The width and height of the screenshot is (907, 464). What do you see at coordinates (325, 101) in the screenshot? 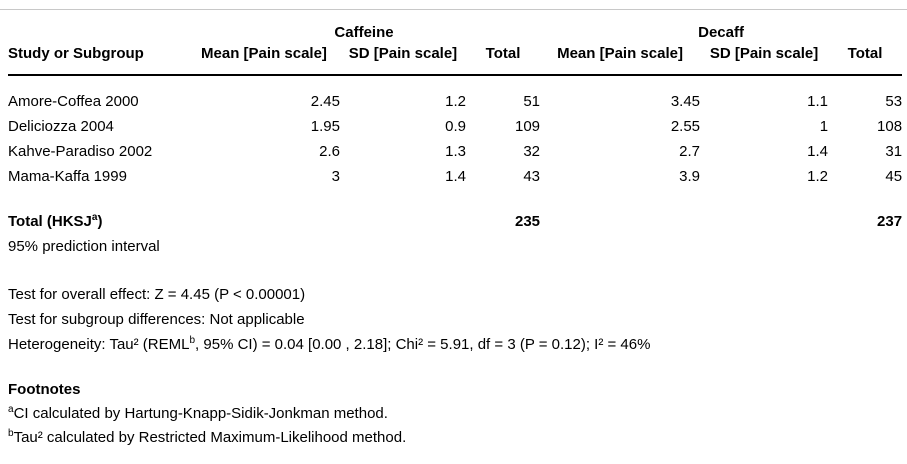
I see `caffeine-mean-value: 2.45` at bounding box center [325, 101].